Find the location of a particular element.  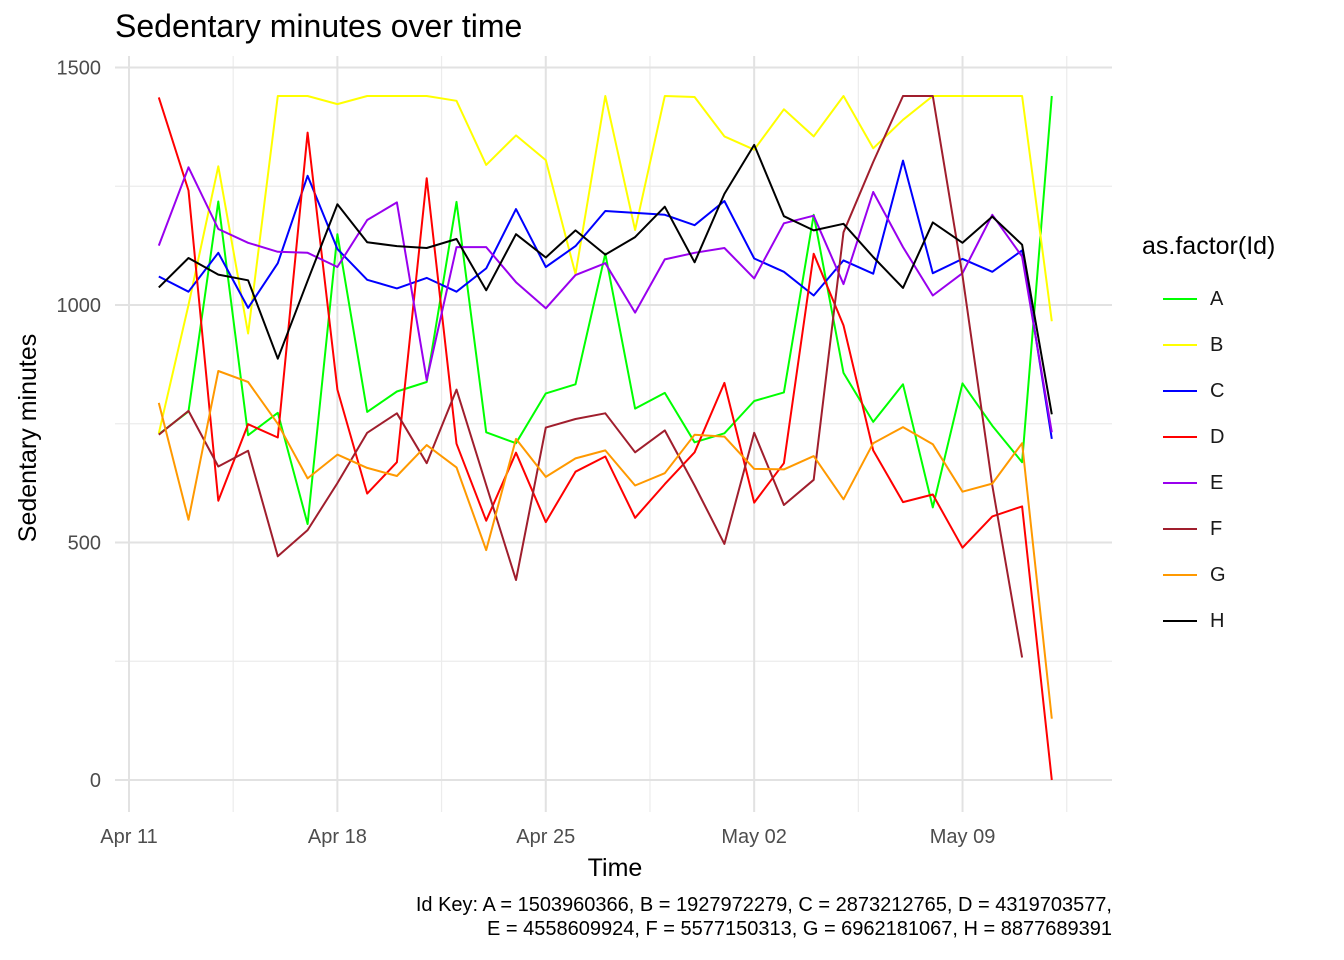

legend-label: H is located at coordinates (1217, 620).